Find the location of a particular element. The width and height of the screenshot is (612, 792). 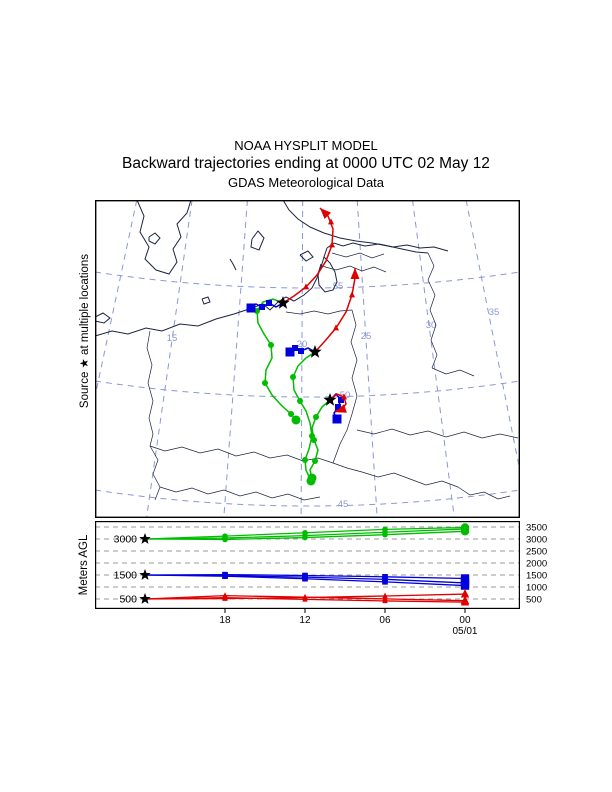

trajectory-green-3000-a is located at coordinates (277, 361).